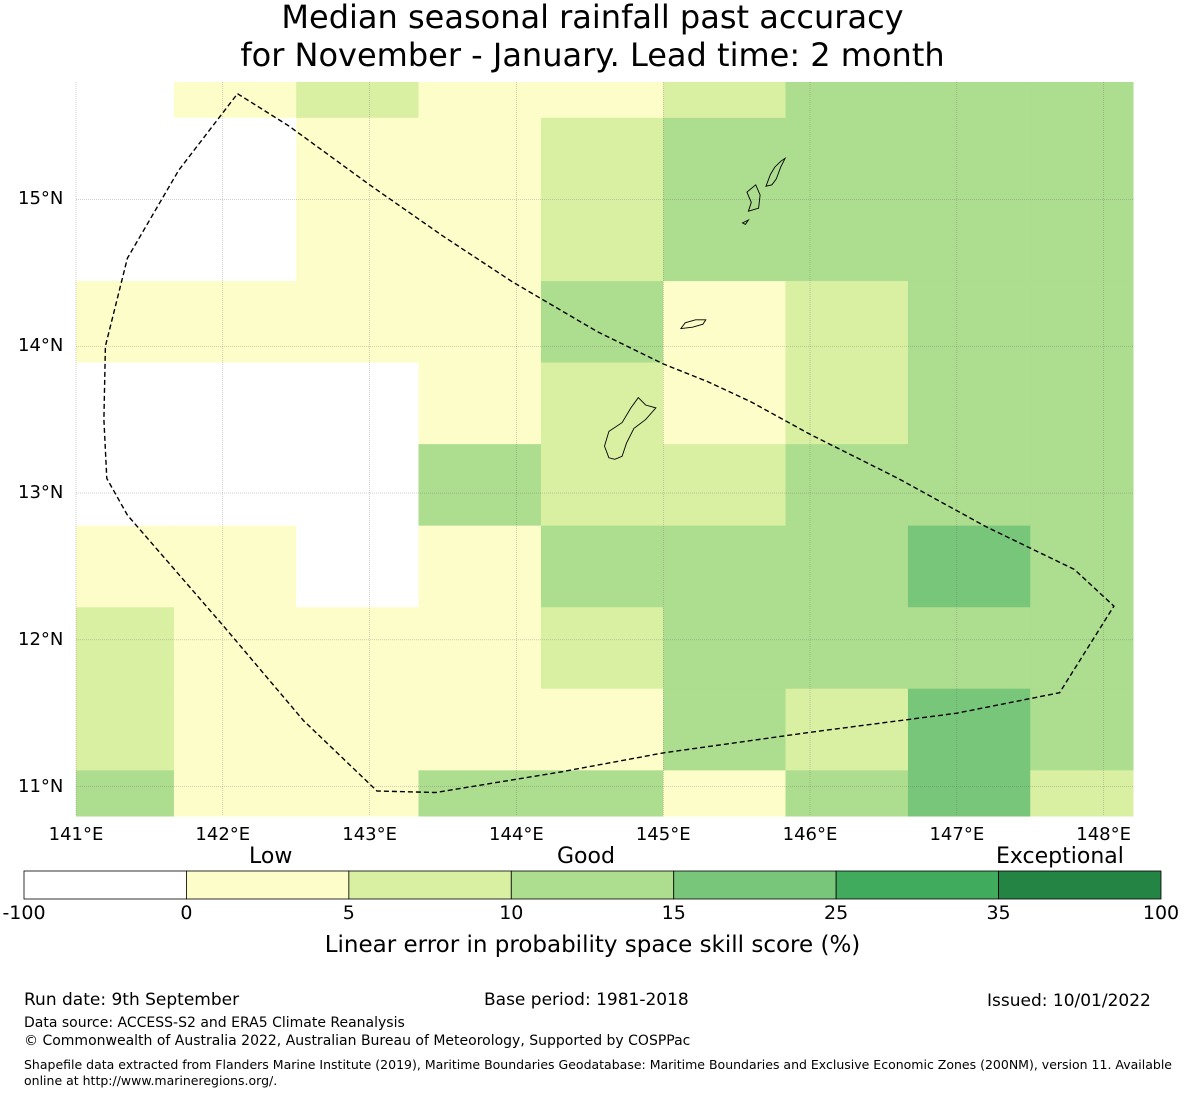 The height and width of the screenshot is (1095, 1185). What do you see at coordinates (998, 913) in the screenshot?
I see `colorbar-tick-label: 35` at bounding box center [998, 913].